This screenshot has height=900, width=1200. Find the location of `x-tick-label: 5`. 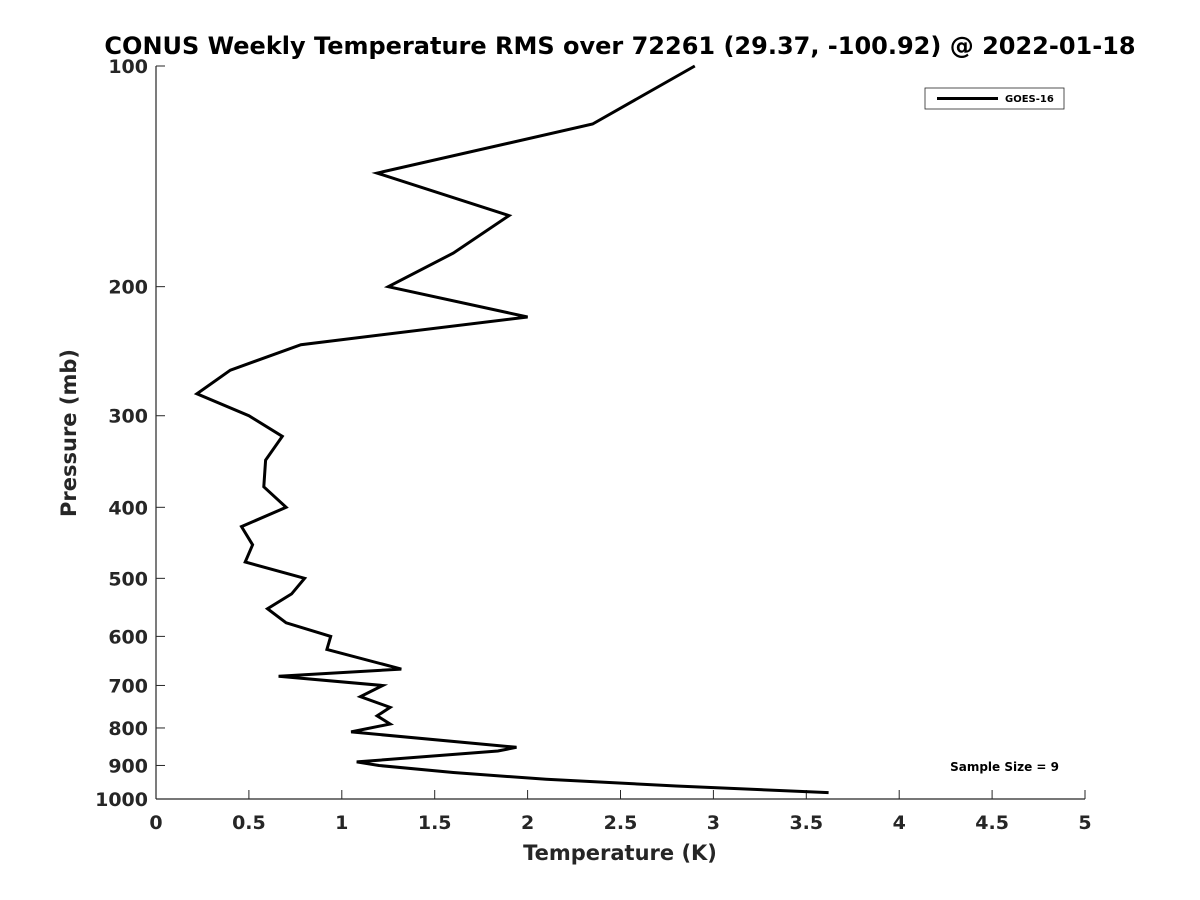

x-tick-label: 5 is located at coordinates (1084, 823).